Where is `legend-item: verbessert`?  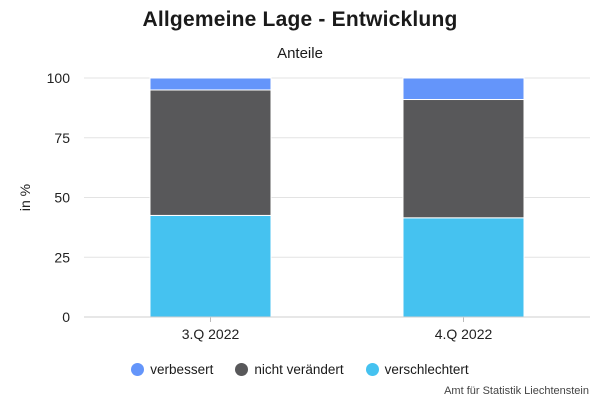 legend-item: verbessert is located at coordinates (172, 369).